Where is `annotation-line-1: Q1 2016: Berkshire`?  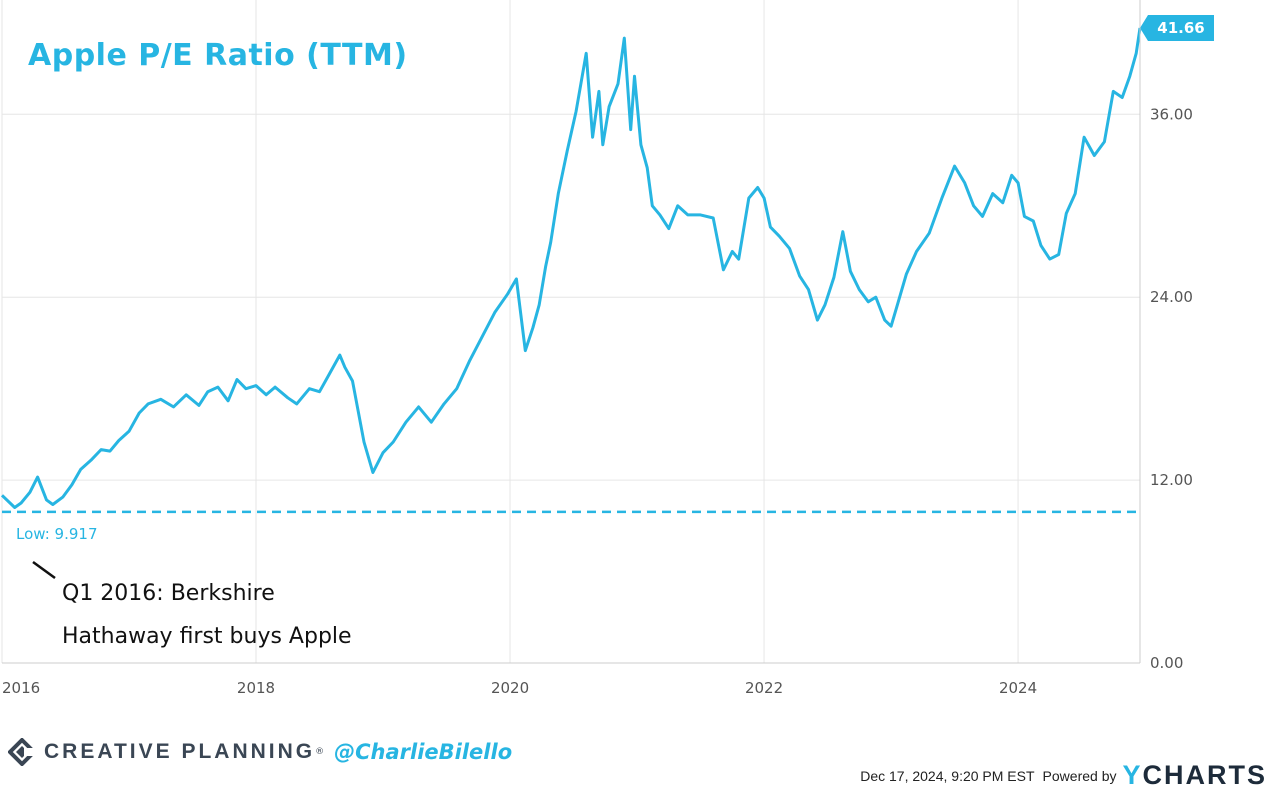 annotation-line-1: Q1 2016: Berkshire is located at coordinates (168, 593).